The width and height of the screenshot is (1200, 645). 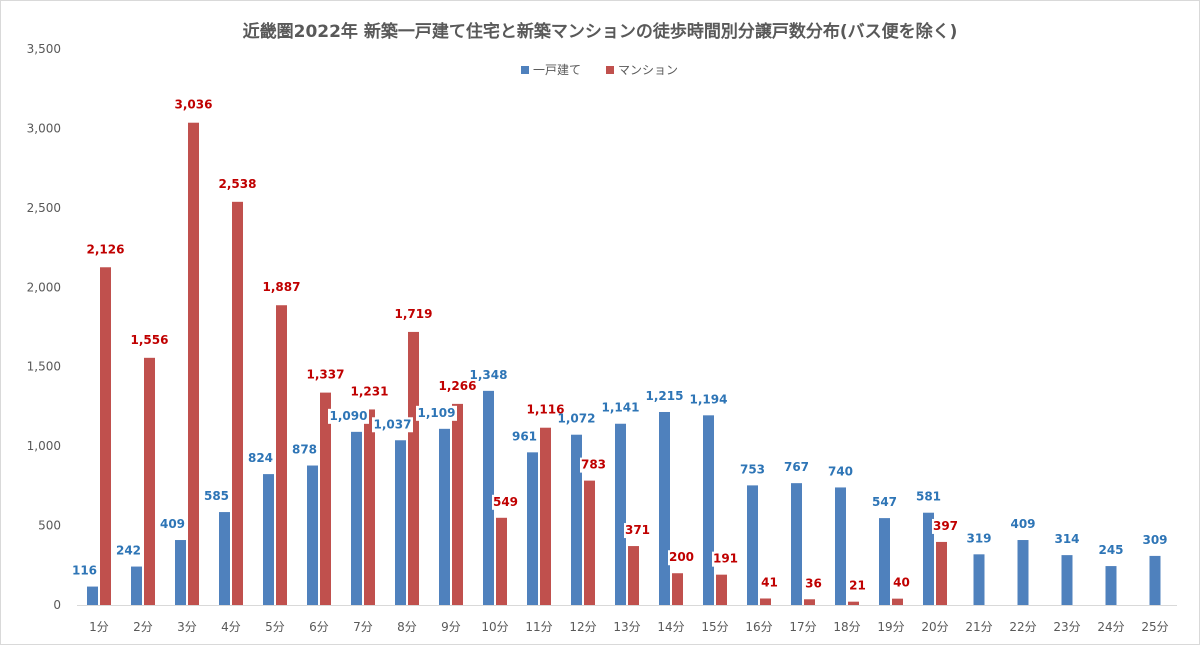 I want to click on y-tick-label: 0, so click(x=57, y=605).